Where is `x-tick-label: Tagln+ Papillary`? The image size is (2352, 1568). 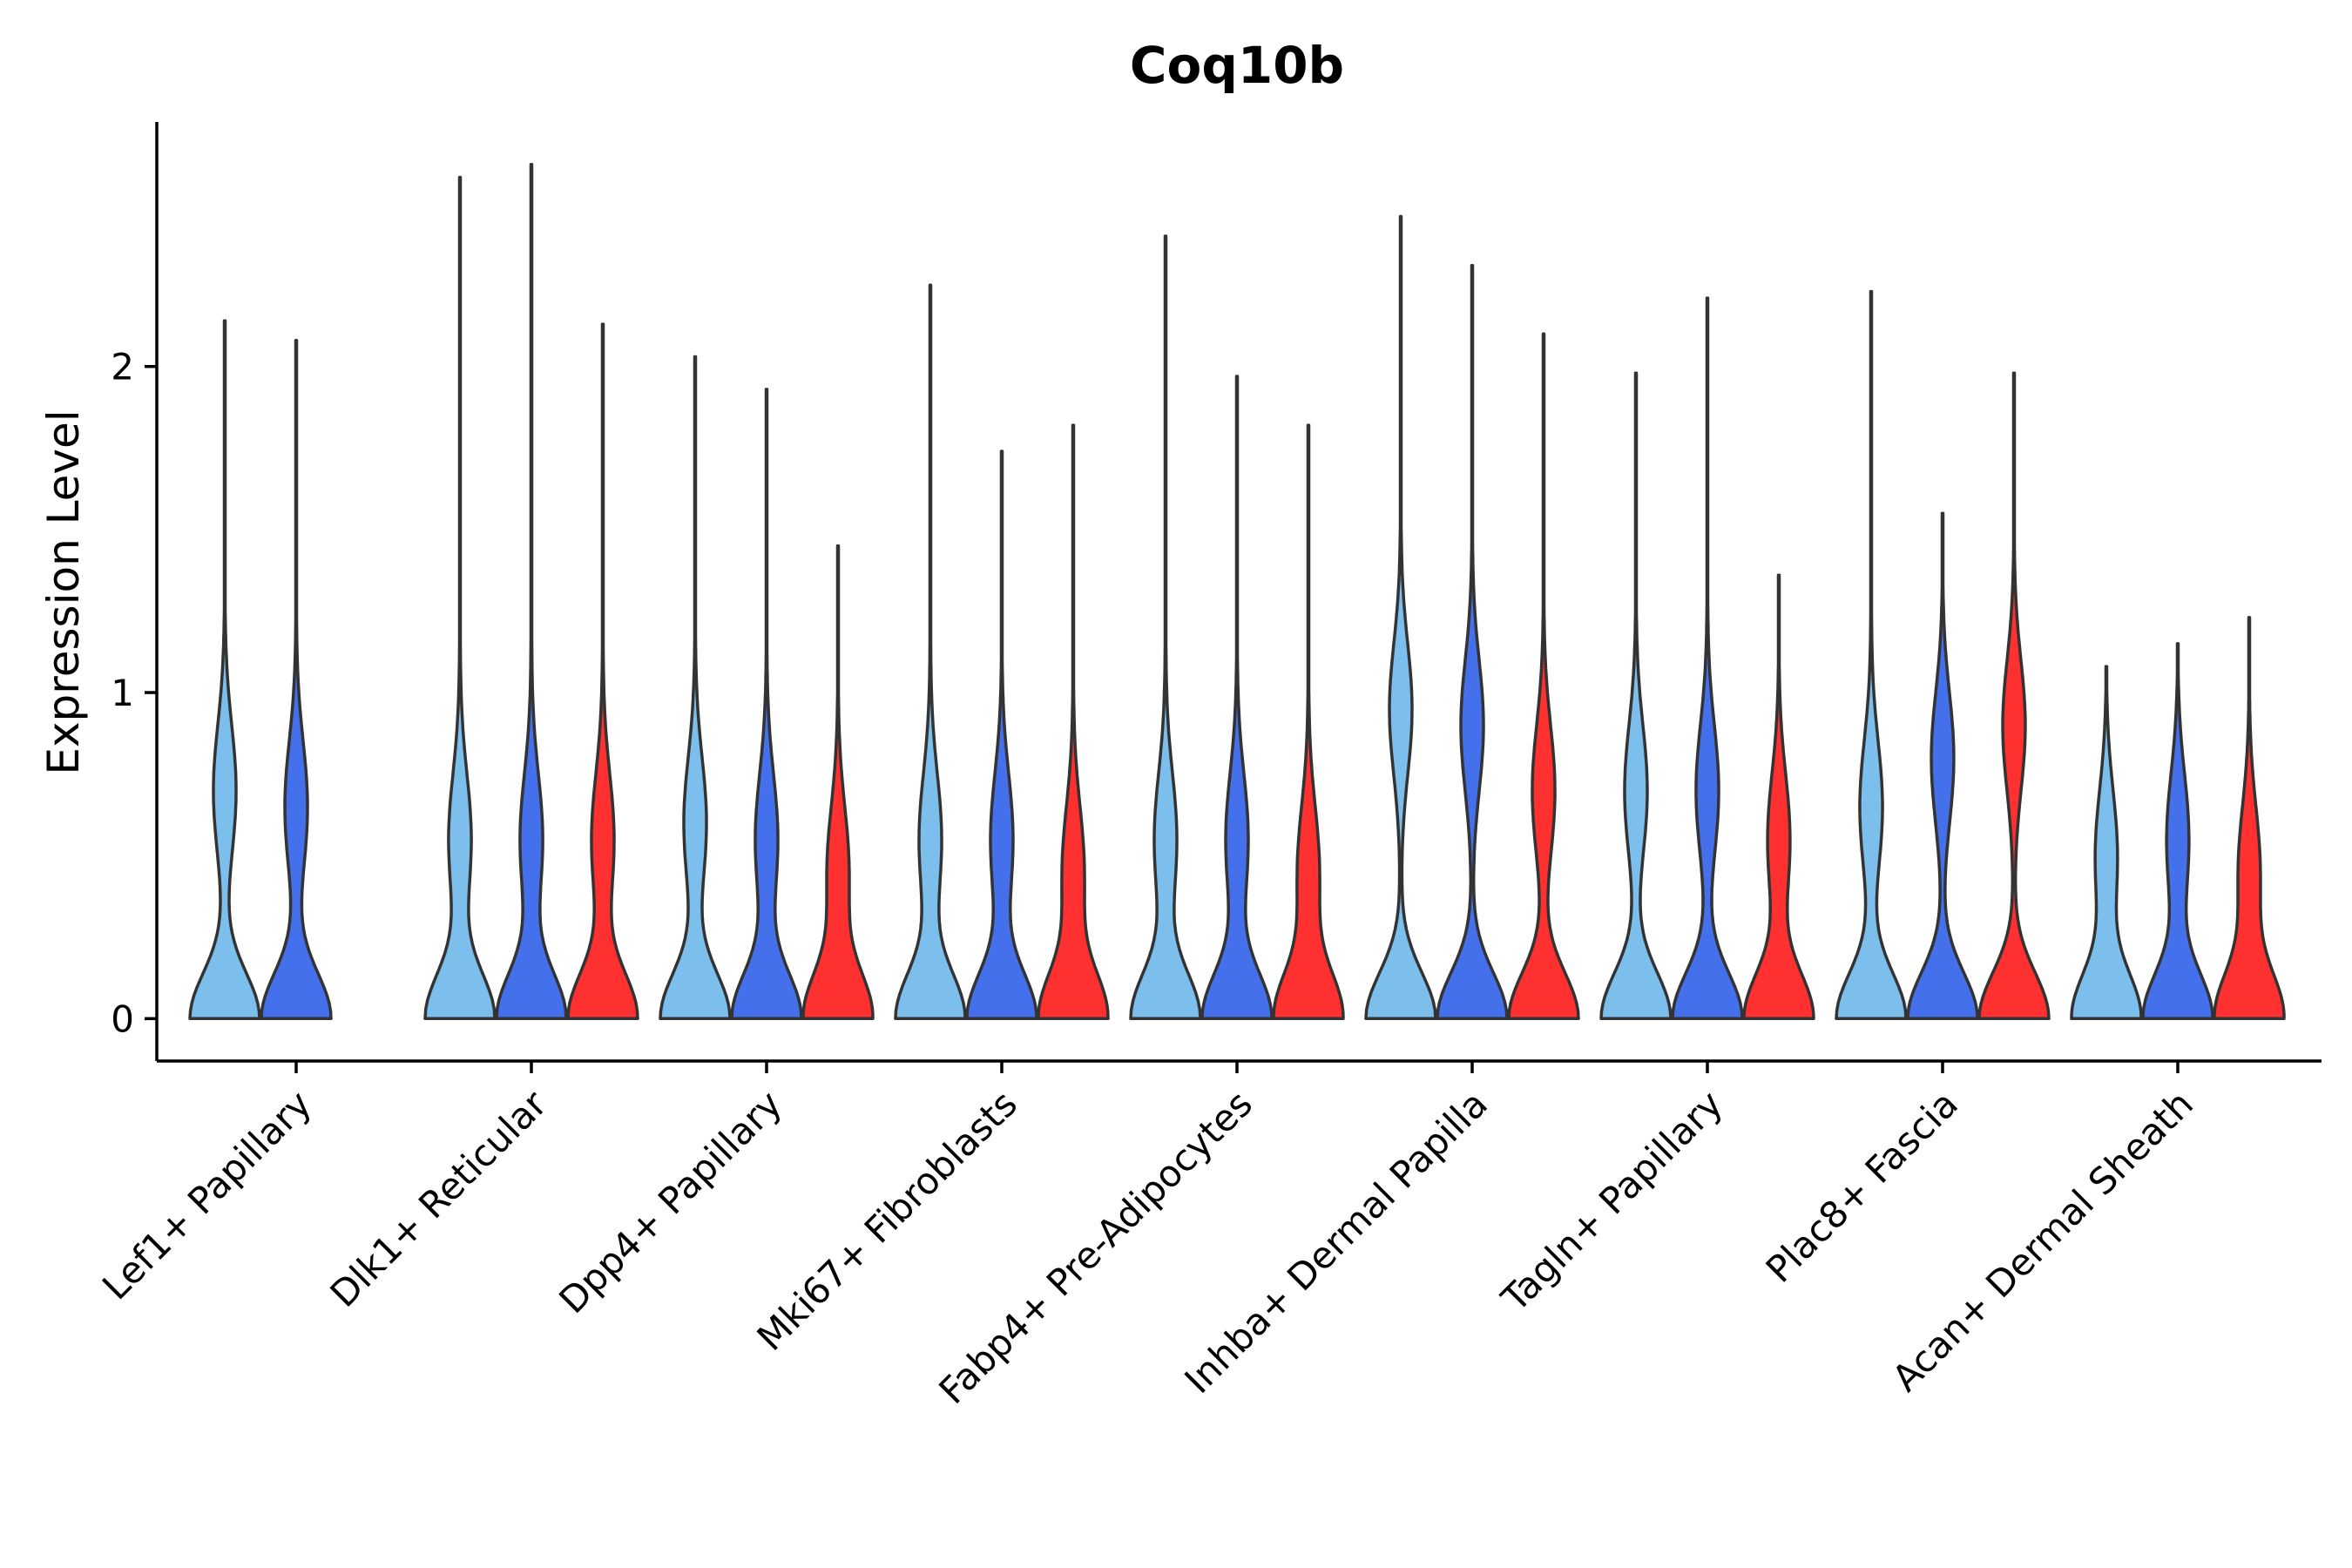 x-tick-label: Tagln+ Papillary is located at coordinates (1612, 1201).